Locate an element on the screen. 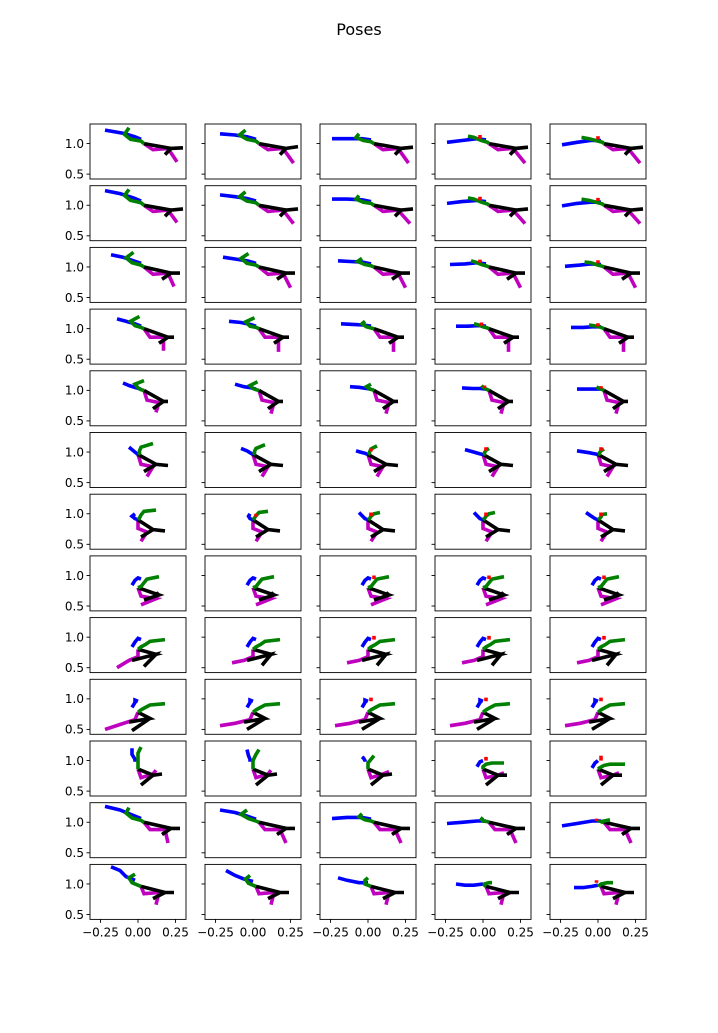 The width and height of the screenshot is (718, 1033). x-tick-label: −0.25 is located at coordinates (560, 932).